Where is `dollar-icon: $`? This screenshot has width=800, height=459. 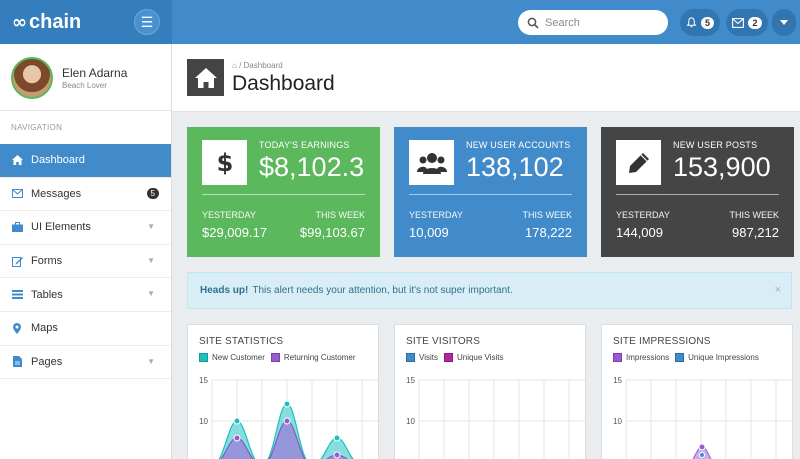
dollar-icon: $ is located at coordinates (224, 162).